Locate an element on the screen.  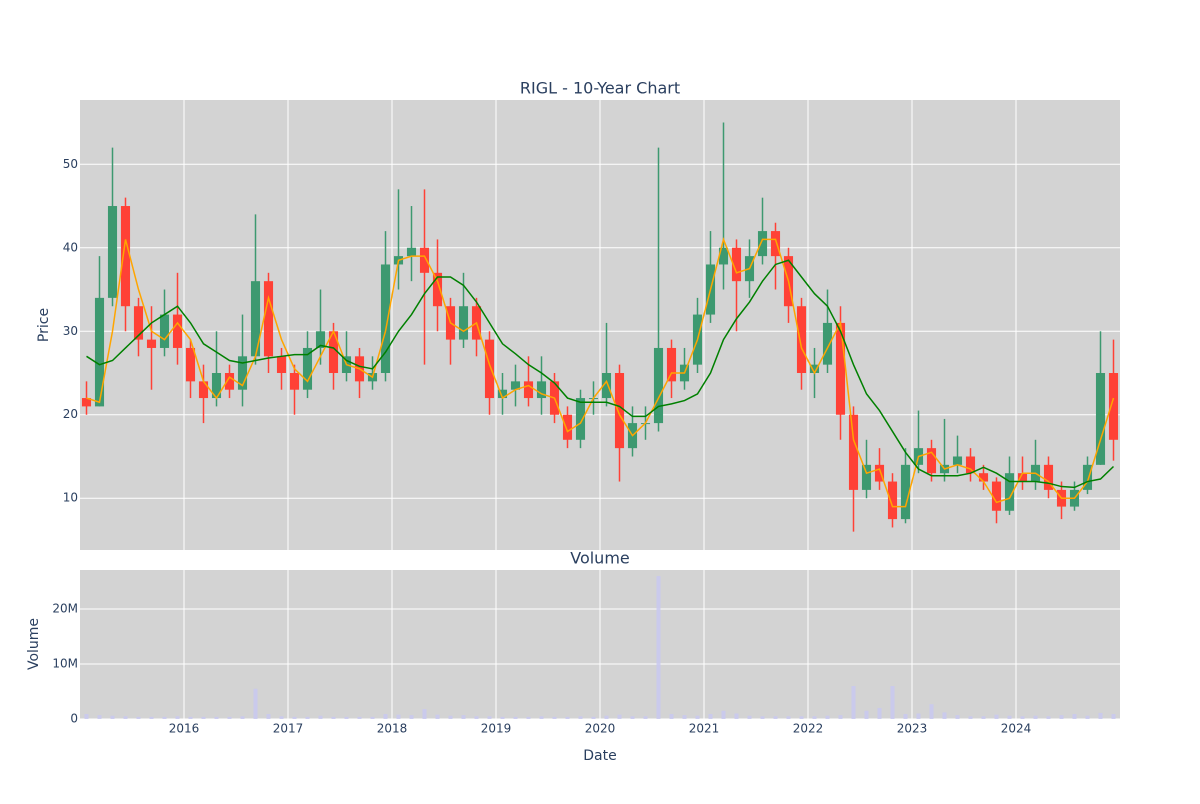
y-tick-label: 50 is located at coordinates (70, 164).